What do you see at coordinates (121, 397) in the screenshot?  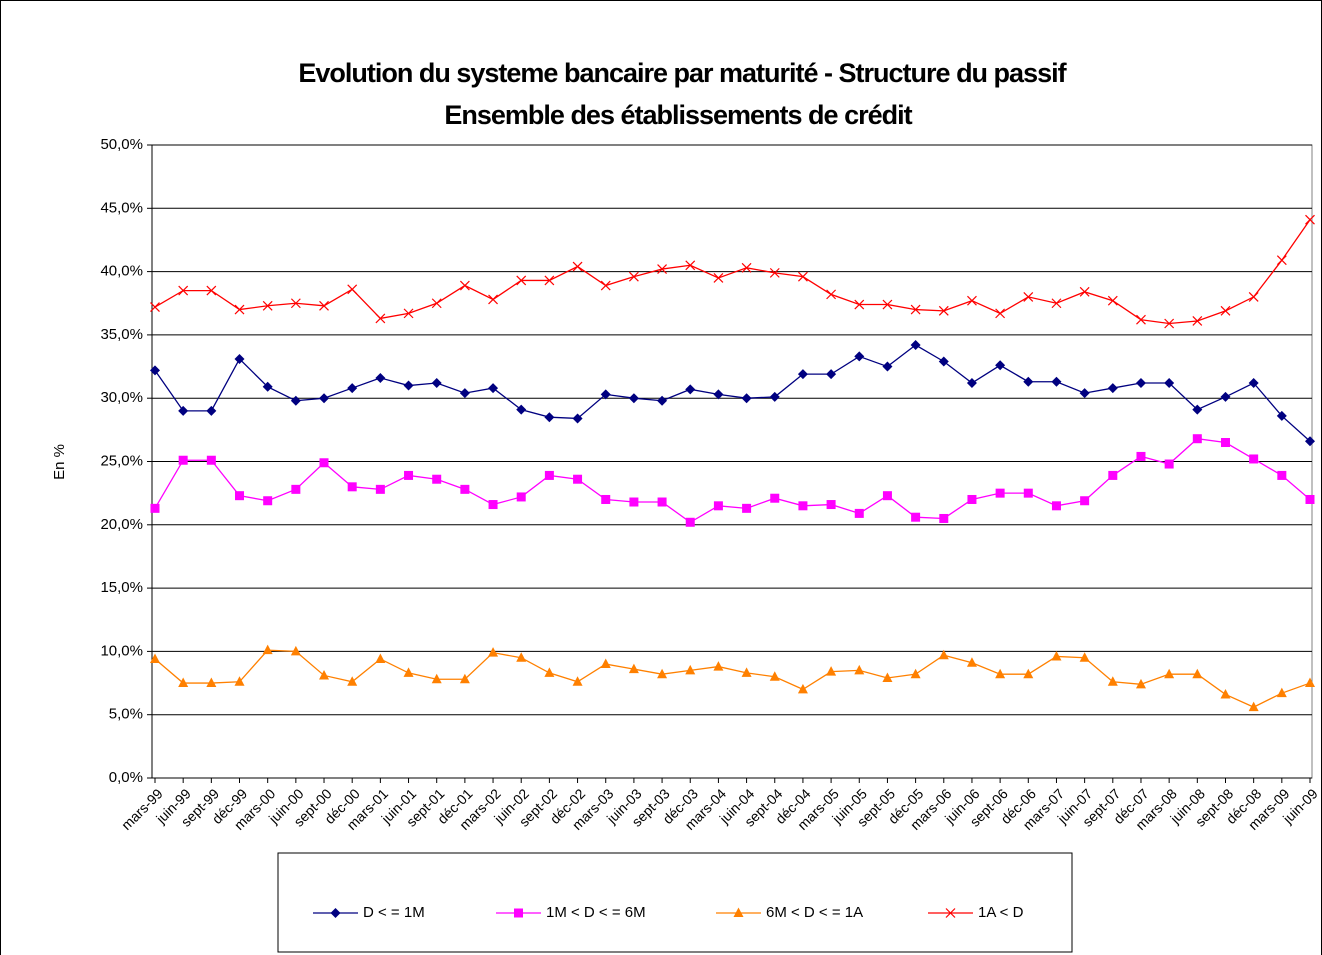 I see `y-tick-label: 30,0%` at bounding box center [121, 397].